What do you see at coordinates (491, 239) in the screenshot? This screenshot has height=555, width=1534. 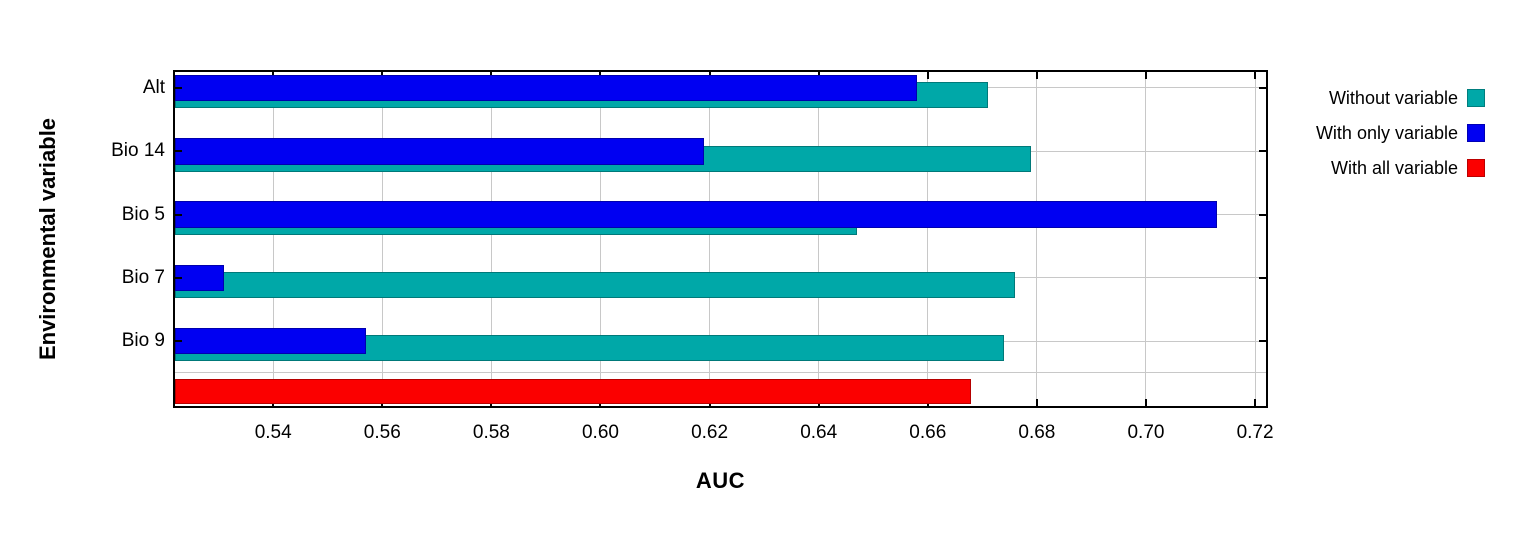 I see `grid-line-x-0.58` at bounding box center [491, 239].